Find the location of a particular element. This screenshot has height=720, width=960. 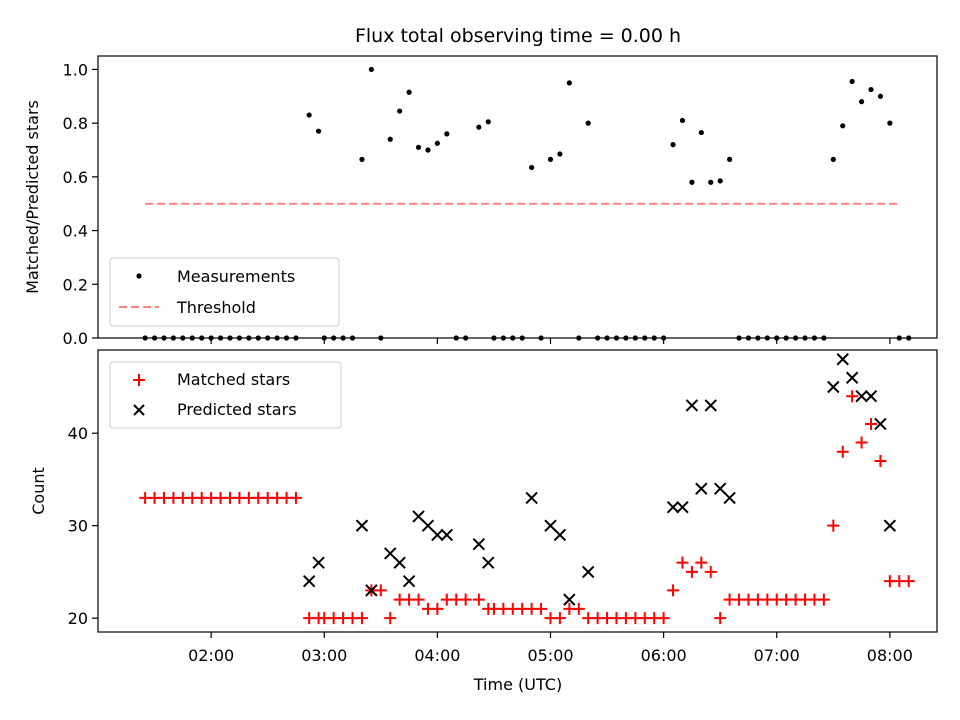

legend-matched-marker is located at coordinates (139, 380).